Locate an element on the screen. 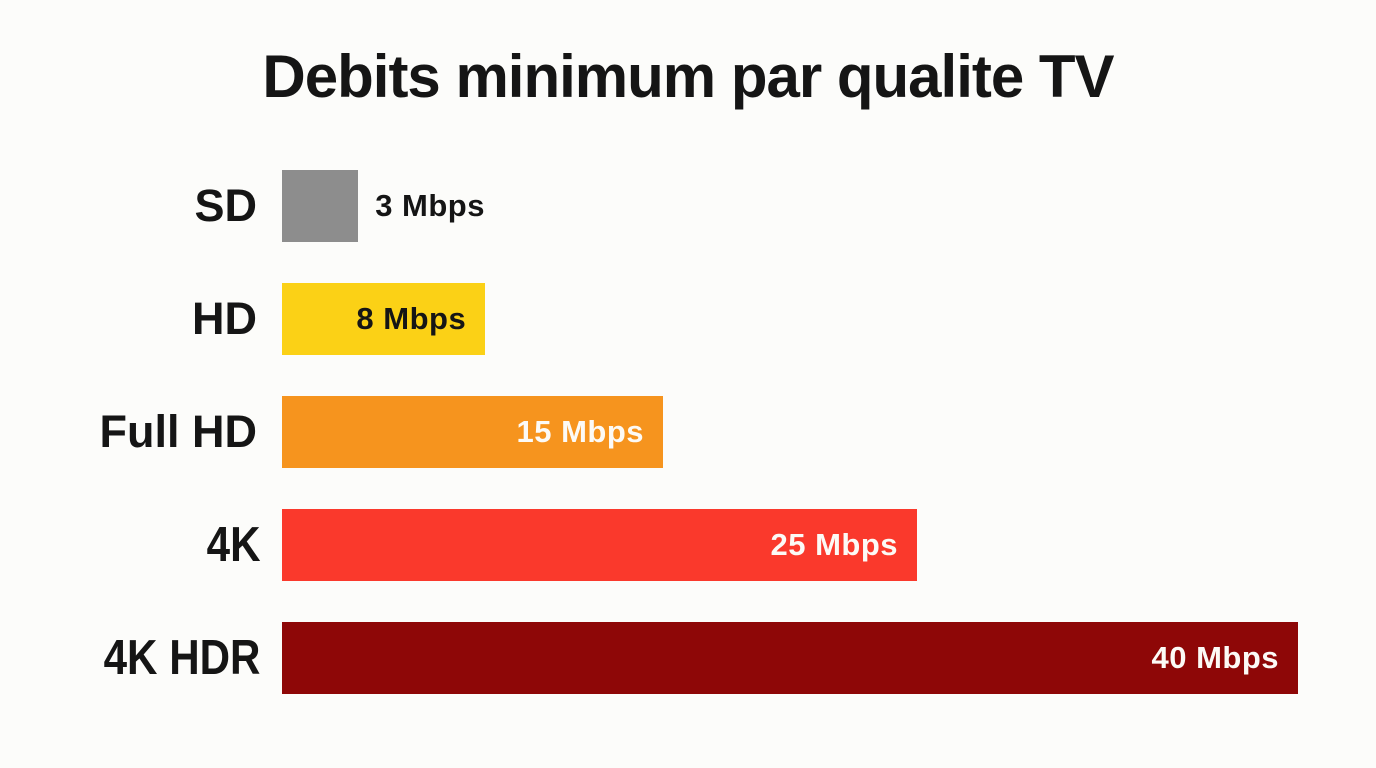 The height and width of the screenshot is (768, 1376). bar: 25 Mbps is located at coordinates (599, 545).